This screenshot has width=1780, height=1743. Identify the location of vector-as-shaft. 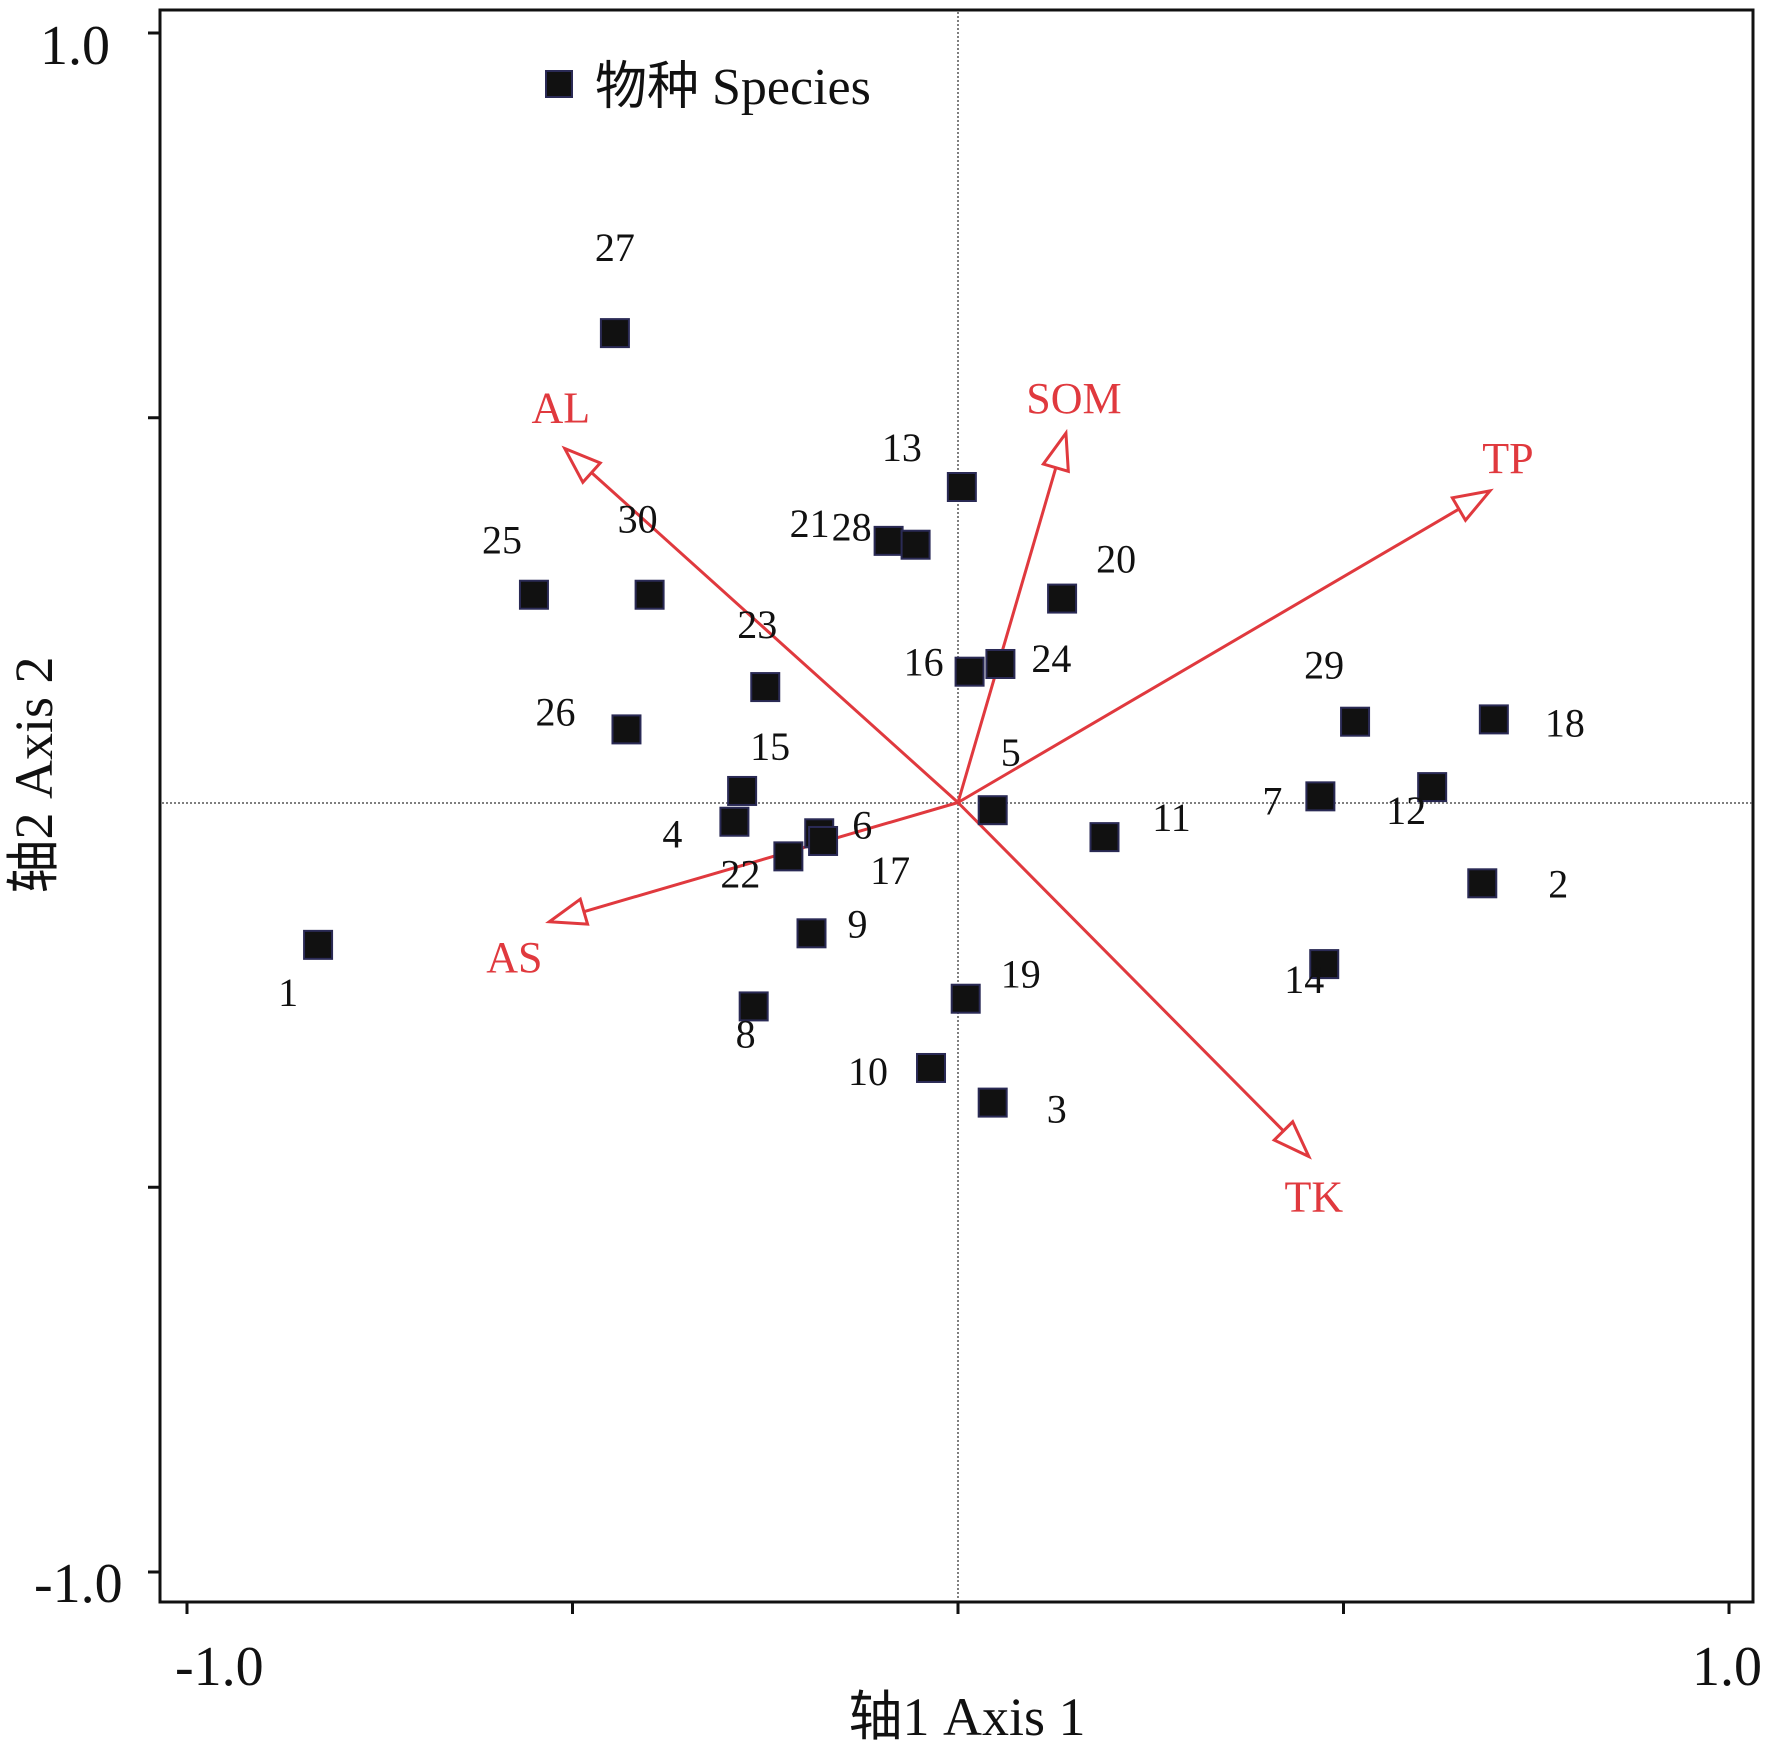
(771, 857).